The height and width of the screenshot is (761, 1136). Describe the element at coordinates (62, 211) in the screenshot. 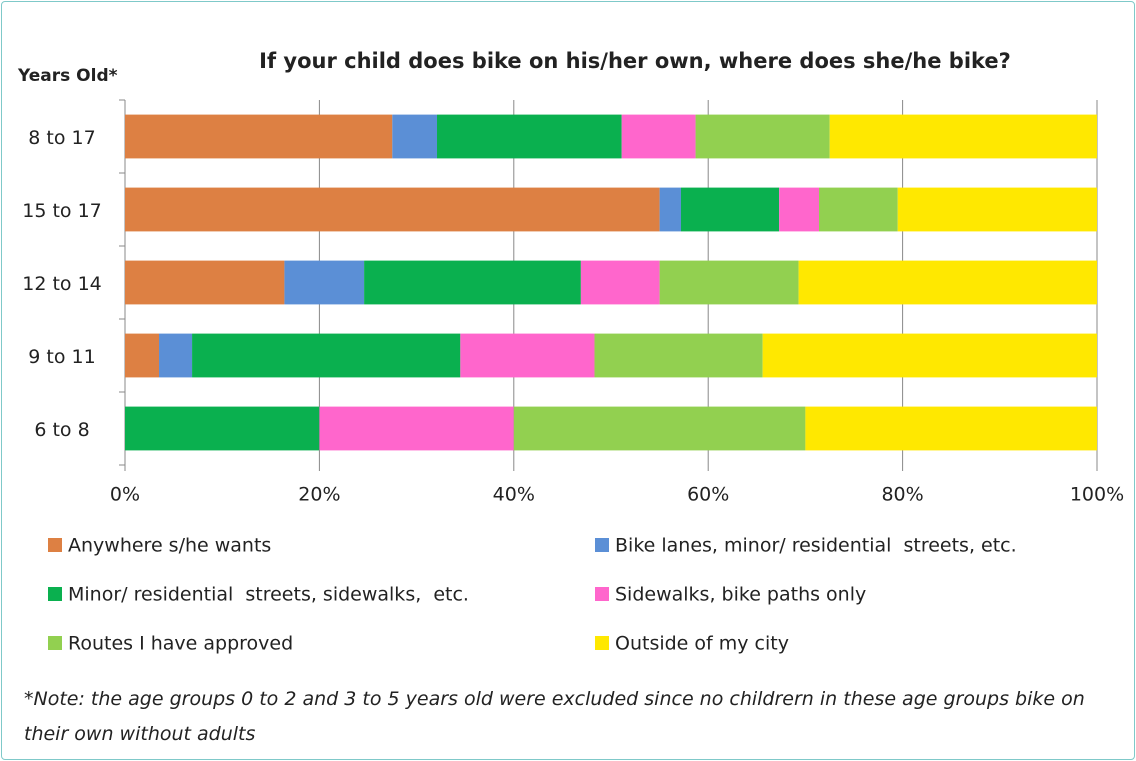

I see `y-tick-label: 15 to 17` at that location.